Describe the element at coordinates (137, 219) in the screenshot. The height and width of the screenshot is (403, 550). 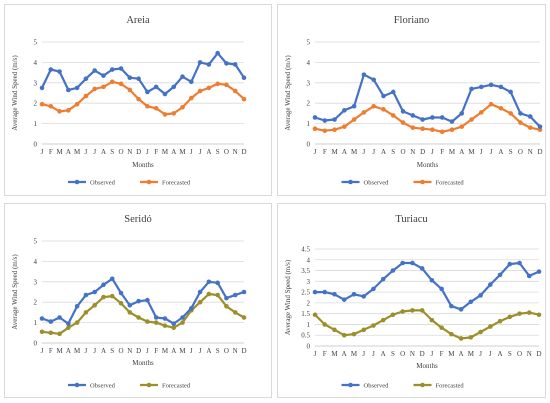
I see `chart-title: Seridó` at that location.